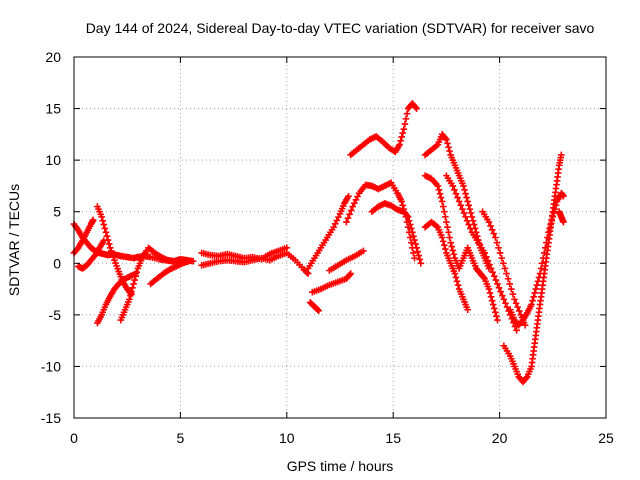  Describe the element at coordinates (74, 438) in the screenshot. I see `x-tick-label: 0` at that location.